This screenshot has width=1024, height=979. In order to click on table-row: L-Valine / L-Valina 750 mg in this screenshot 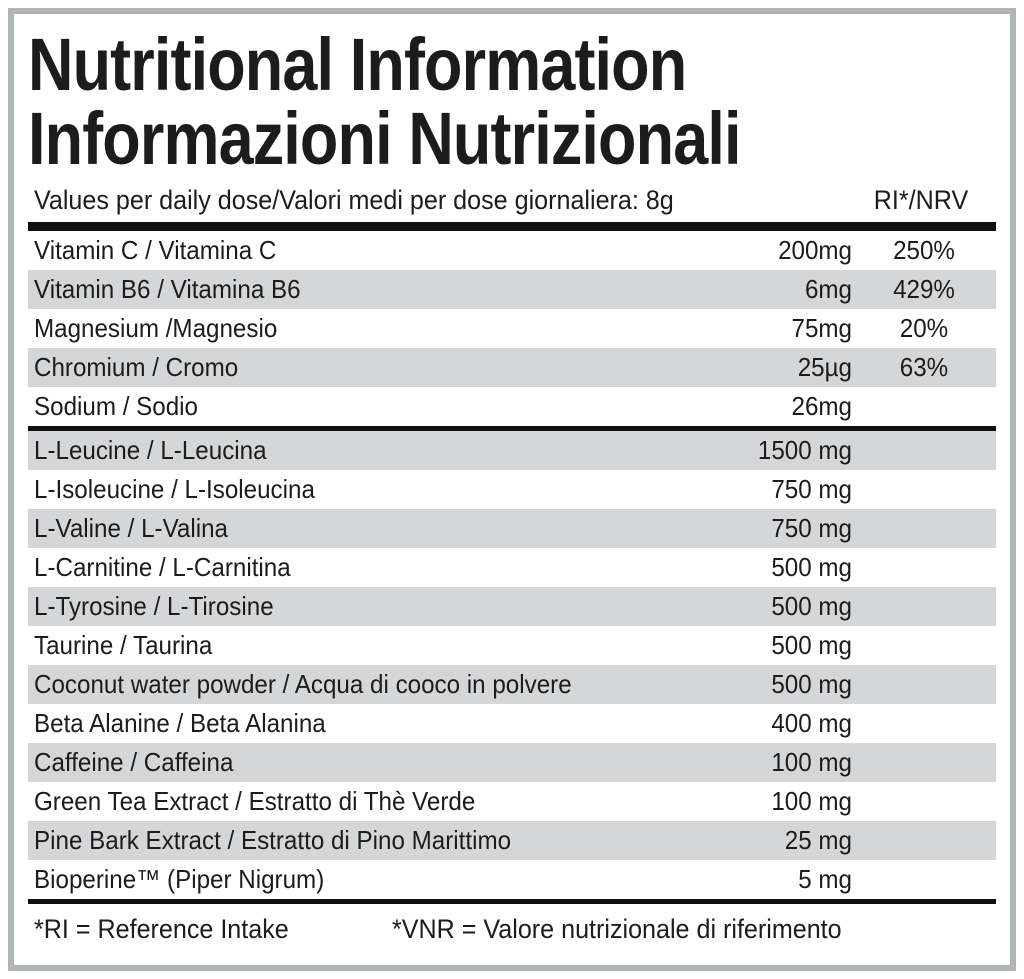, I will do `click(512, 528)`.